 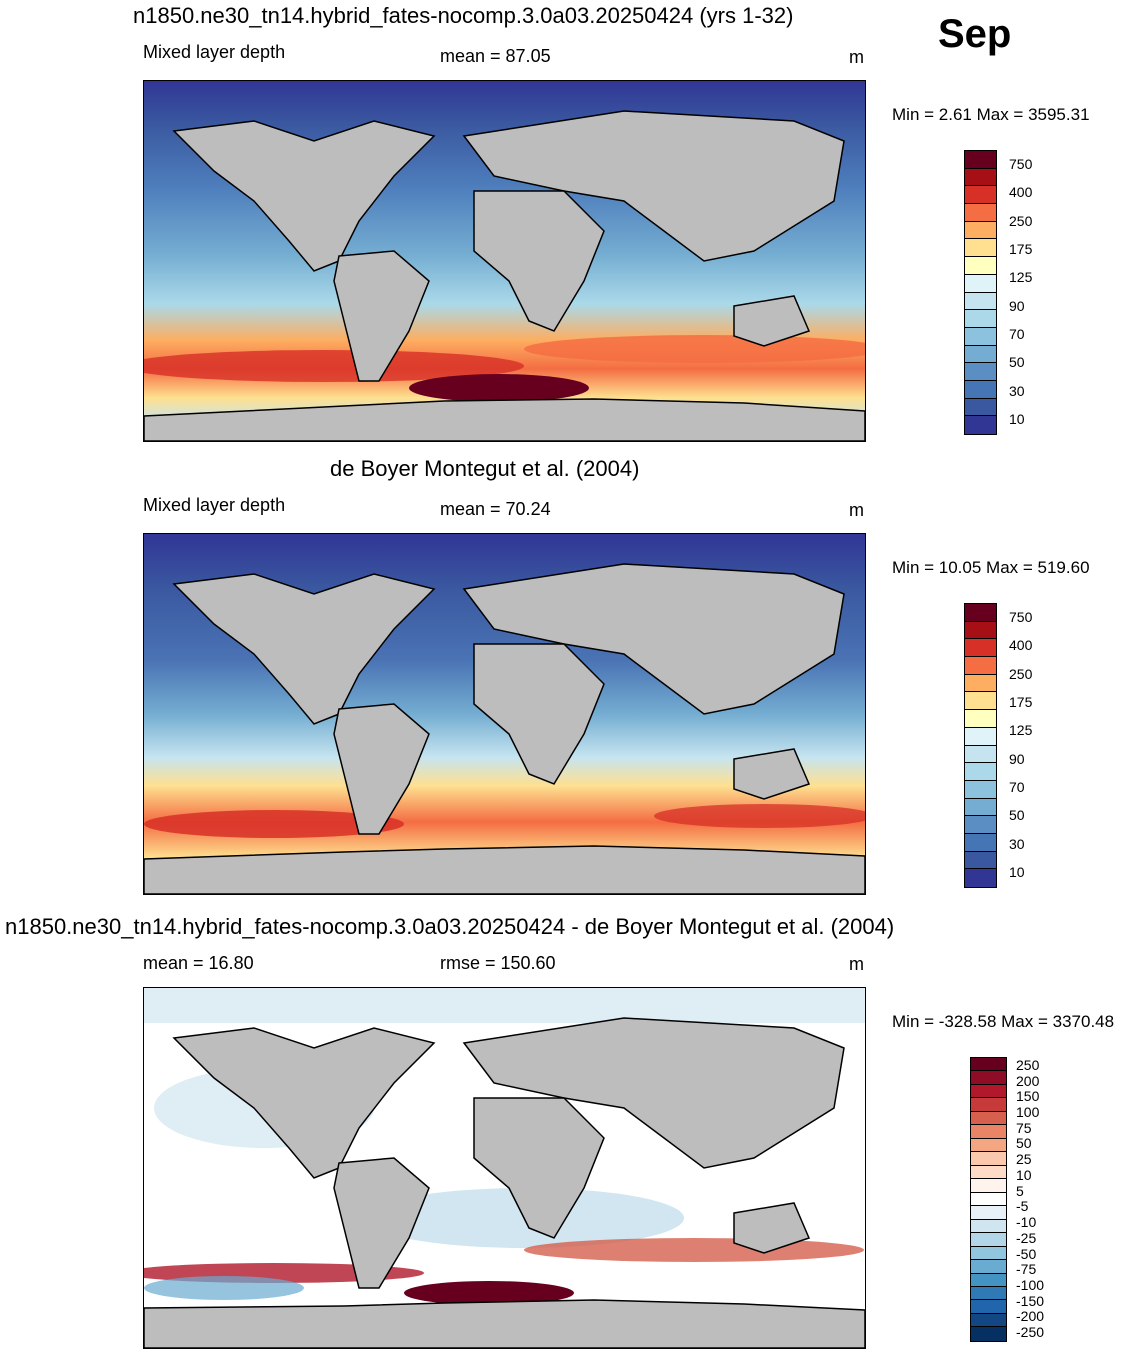 What do you see at coordinates (1026, 1269) in the screenshot?
I see `colorbar-tick-label: -75` at bounding box center [1026, 1269].